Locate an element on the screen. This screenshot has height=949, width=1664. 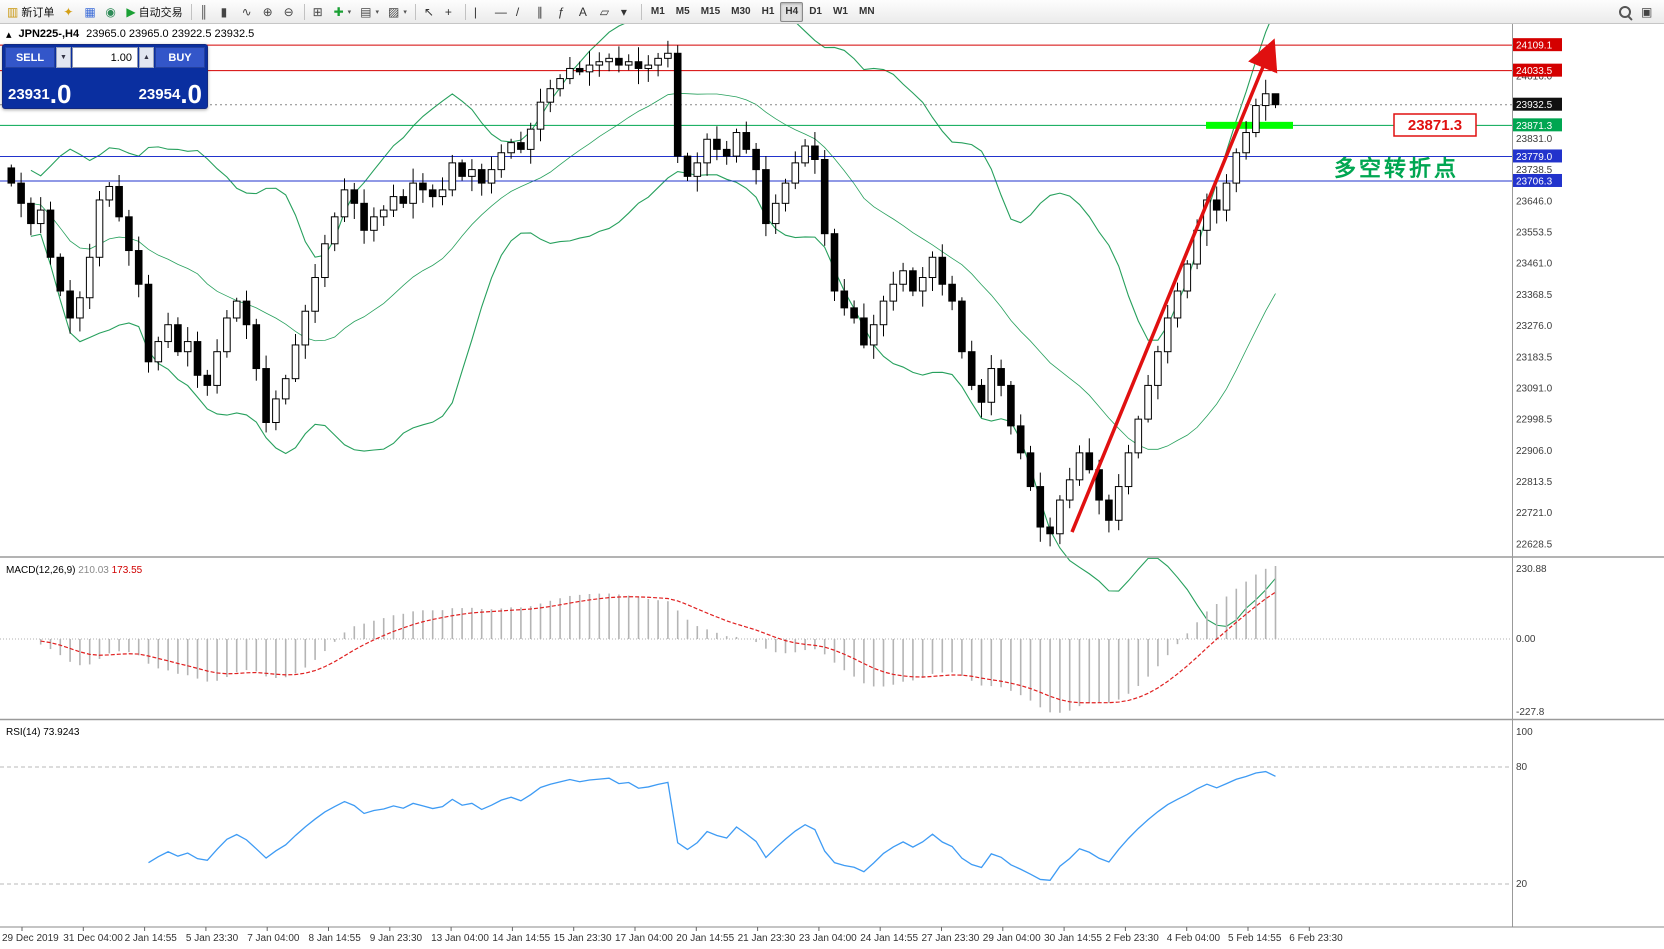
shapes-icon: ▱ is located at coordinates (604, 11).